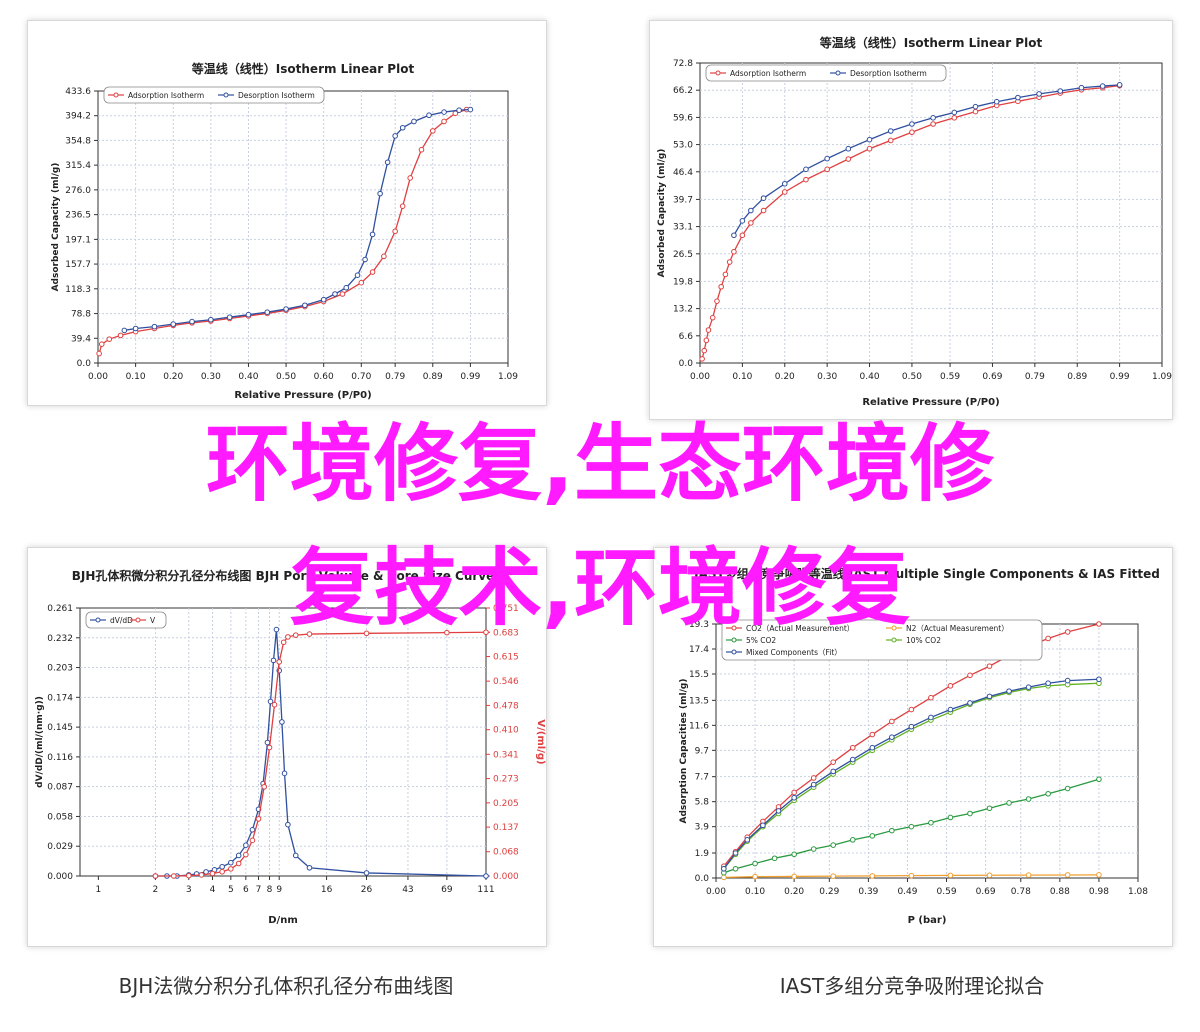 This screenshot has height=1032, width=1200. I want to click on x-tick-label: 0.99, so click(1120, 377).